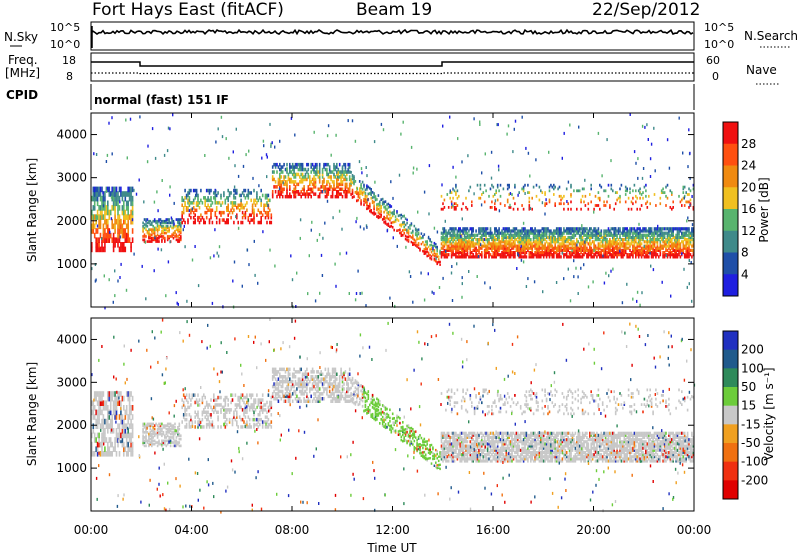 This screenshot has height=558, width=800. What do you see at coordinates (392, 67) in the screenshot?
I see `freq-panel-frame` at bounding box center [392, 67].